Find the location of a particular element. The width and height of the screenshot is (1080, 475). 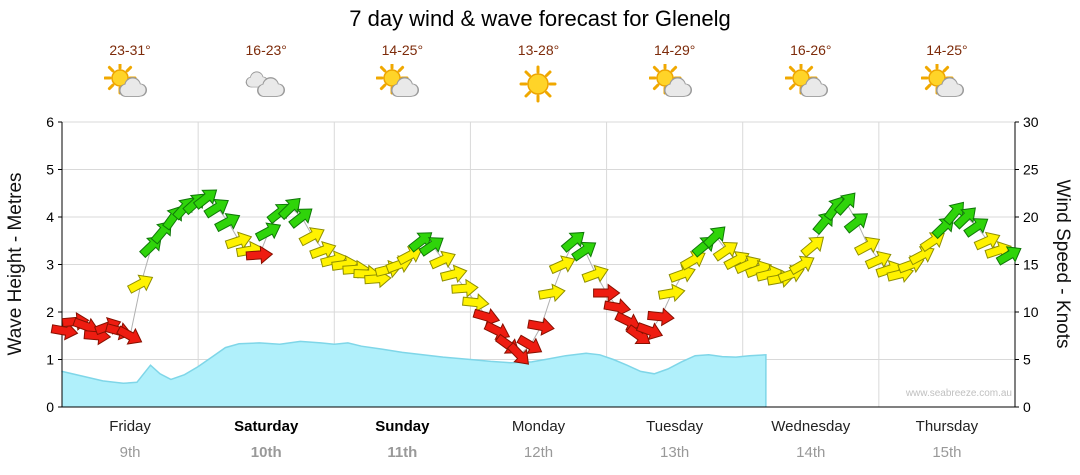

wave-area is located at coordinates (414, 374).